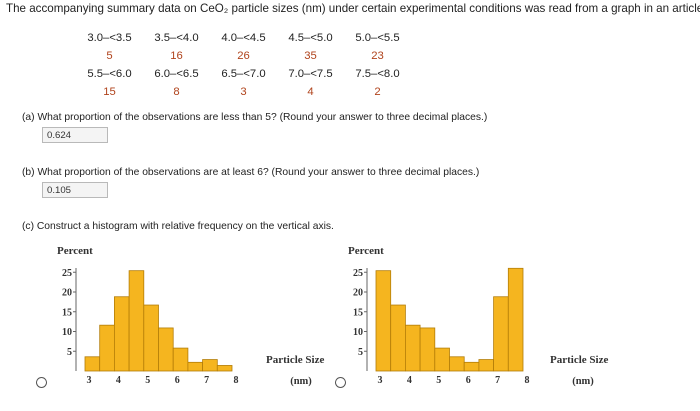 This screenshot has width=700, height=411. I want to click on count-cell: 16, so click(176, 56).